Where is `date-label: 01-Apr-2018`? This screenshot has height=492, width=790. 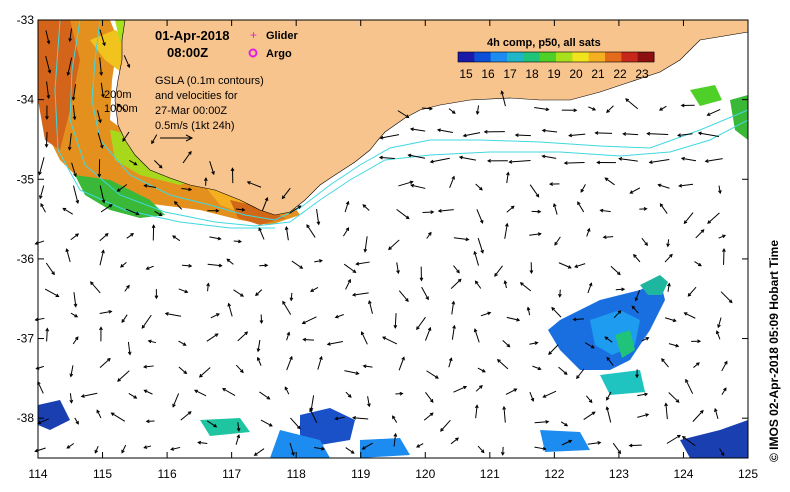
date-label: 01-Apr-2018 is located at coordinates (192, 35).